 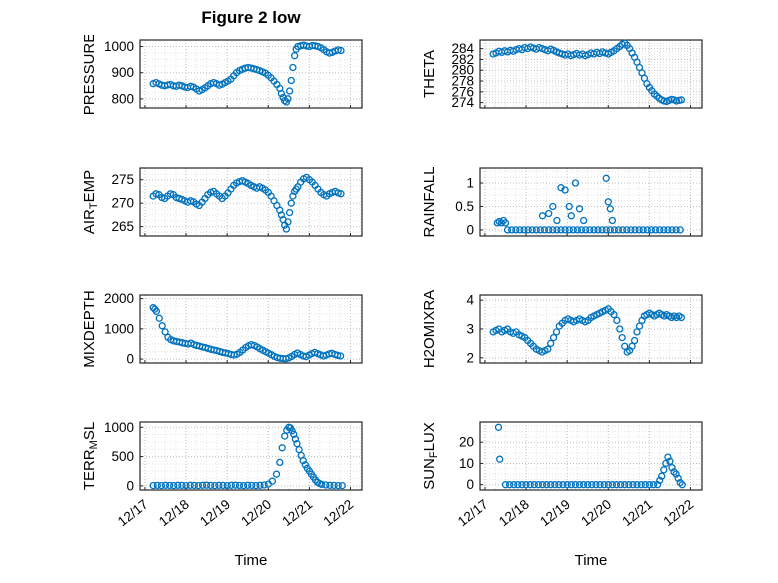 I want to click on y-tick-label: 1, so click(x=470, y=183).